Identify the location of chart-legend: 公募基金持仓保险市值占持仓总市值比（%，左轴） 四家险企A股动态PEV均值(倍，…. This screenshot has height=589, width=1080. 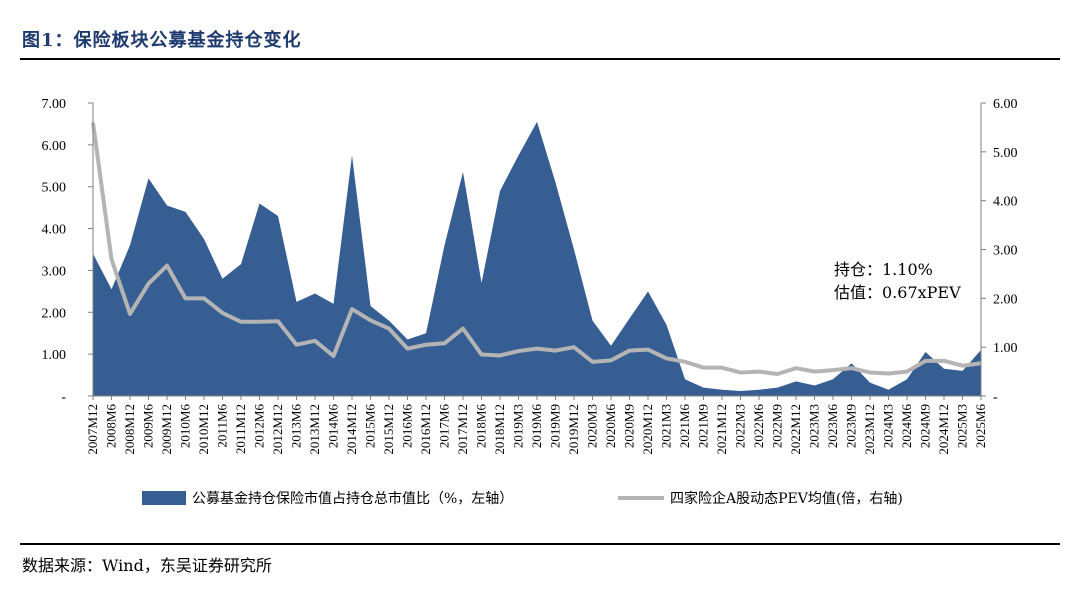
(540, 500).